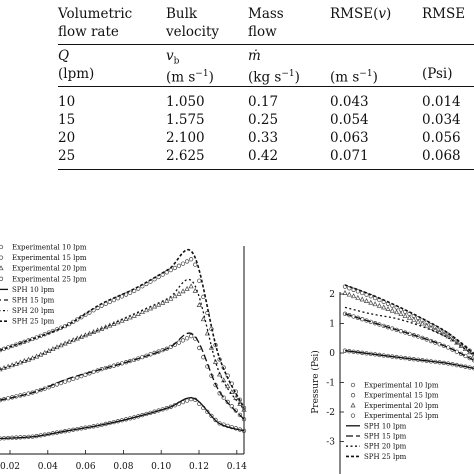  Describe the element at coordinates (361, 14) in the screenshot. I see `header-rmse-v: RMSE(v)` at that location.